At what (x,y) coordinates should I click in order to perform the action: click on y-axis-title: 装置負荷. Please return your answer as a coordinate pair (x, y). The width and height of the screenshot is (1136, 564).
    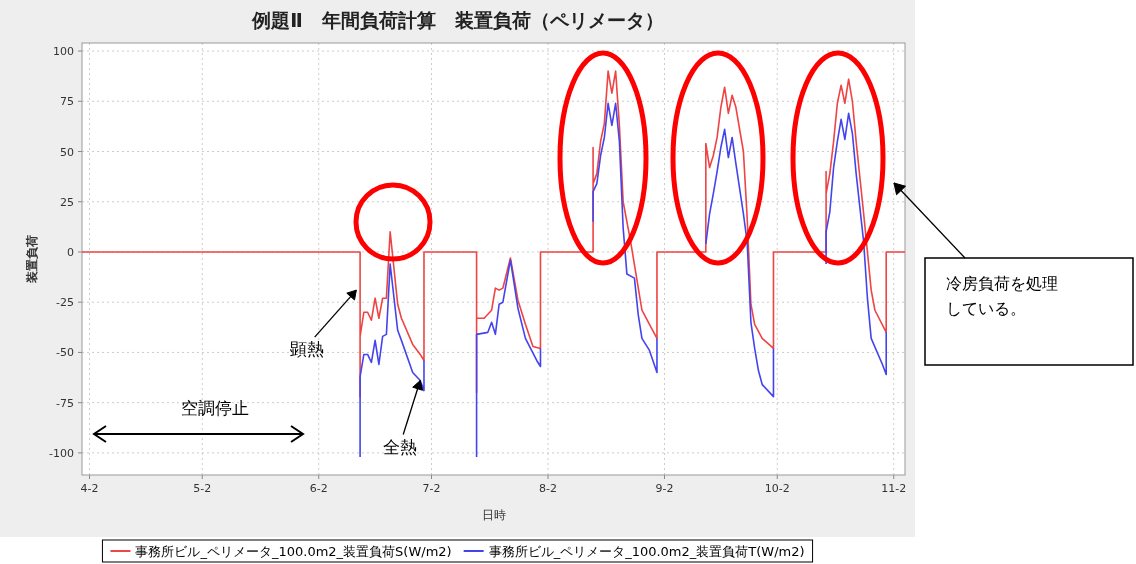
    Looking at the image, I should click on (32, 259).